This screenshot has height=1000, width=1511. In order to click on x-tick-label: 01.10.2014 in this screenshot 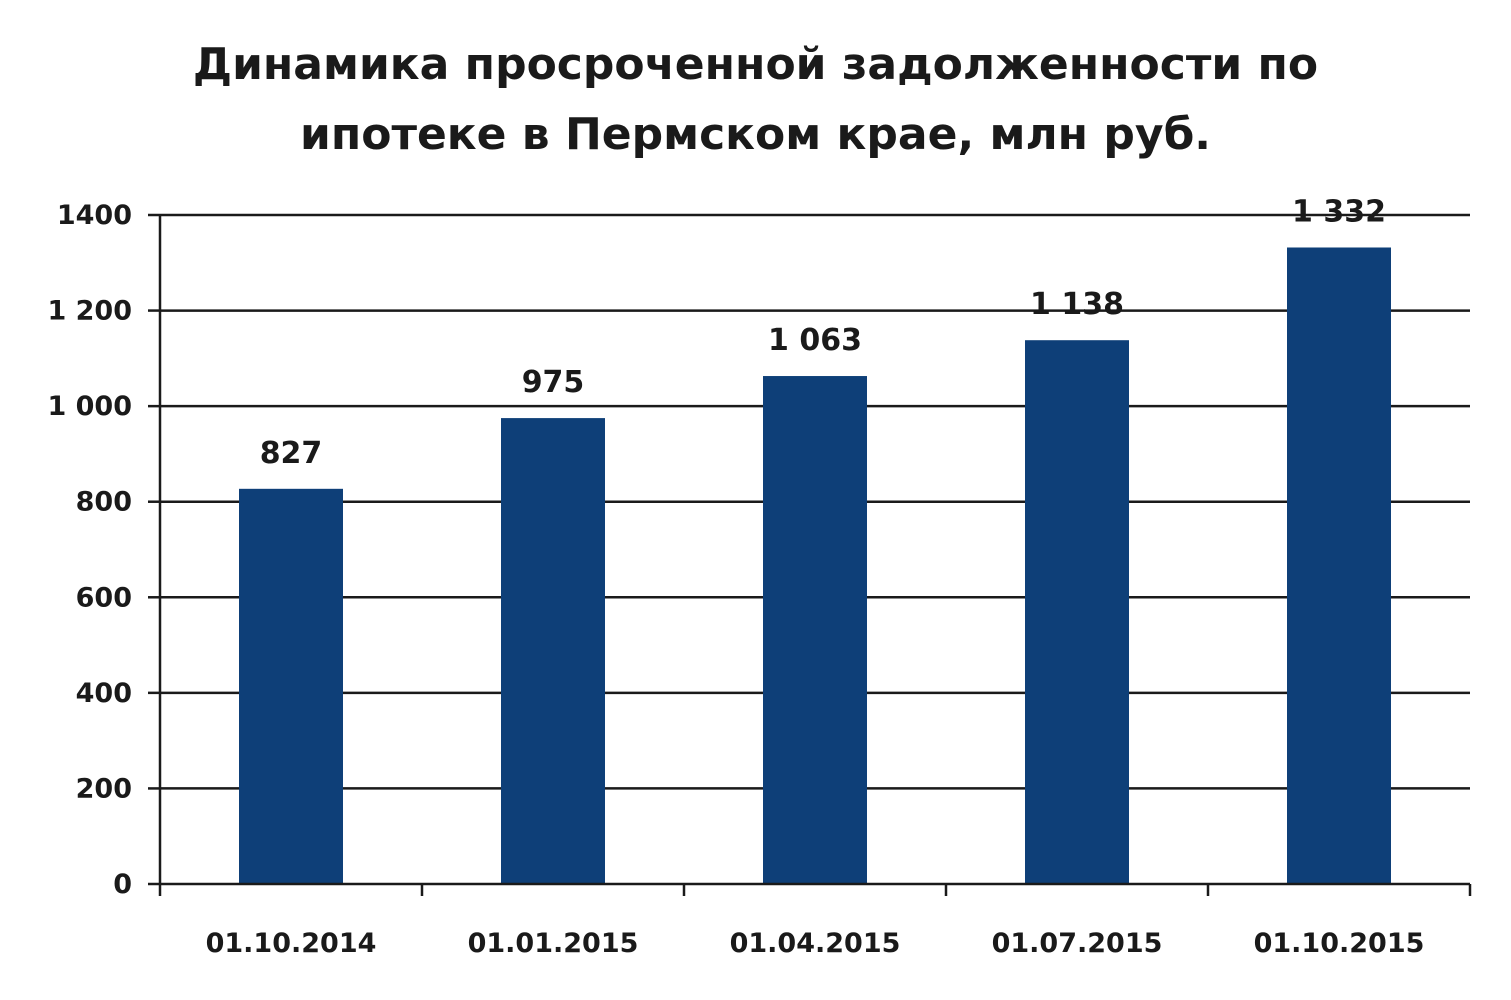, I will do `click(291, 943)`.